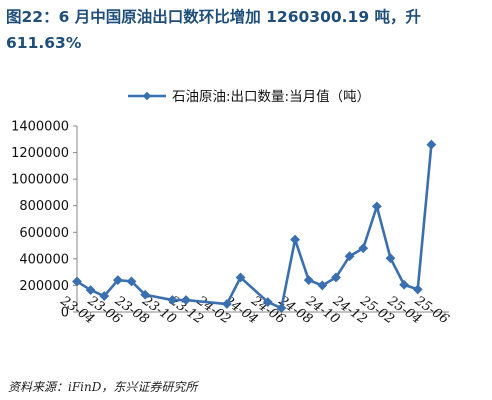  I want to click on y-tick-label: 200000, so click(44, 286).